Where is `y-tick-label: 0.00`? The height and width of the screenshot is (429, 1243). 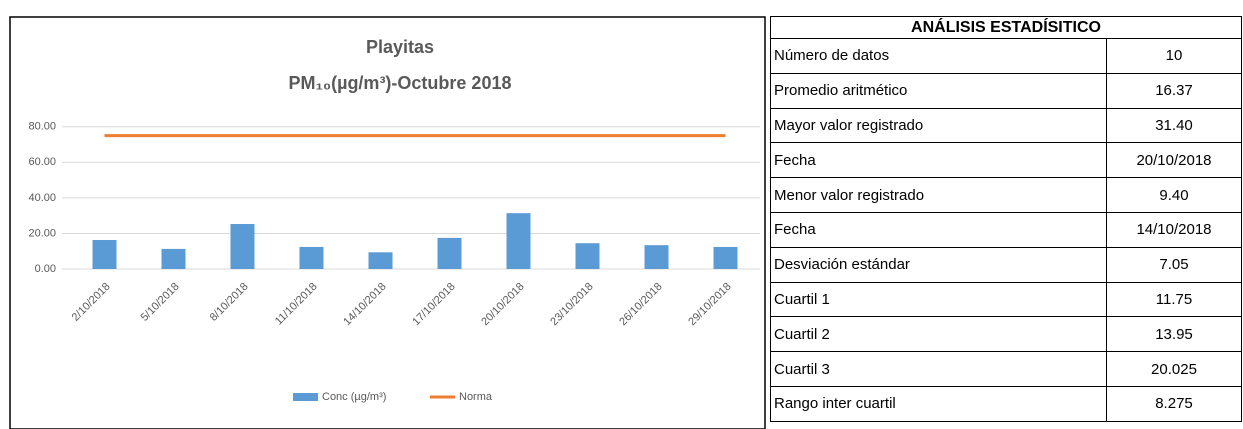 y-tick-label: 0.00 is located at coordinates (45, 269).